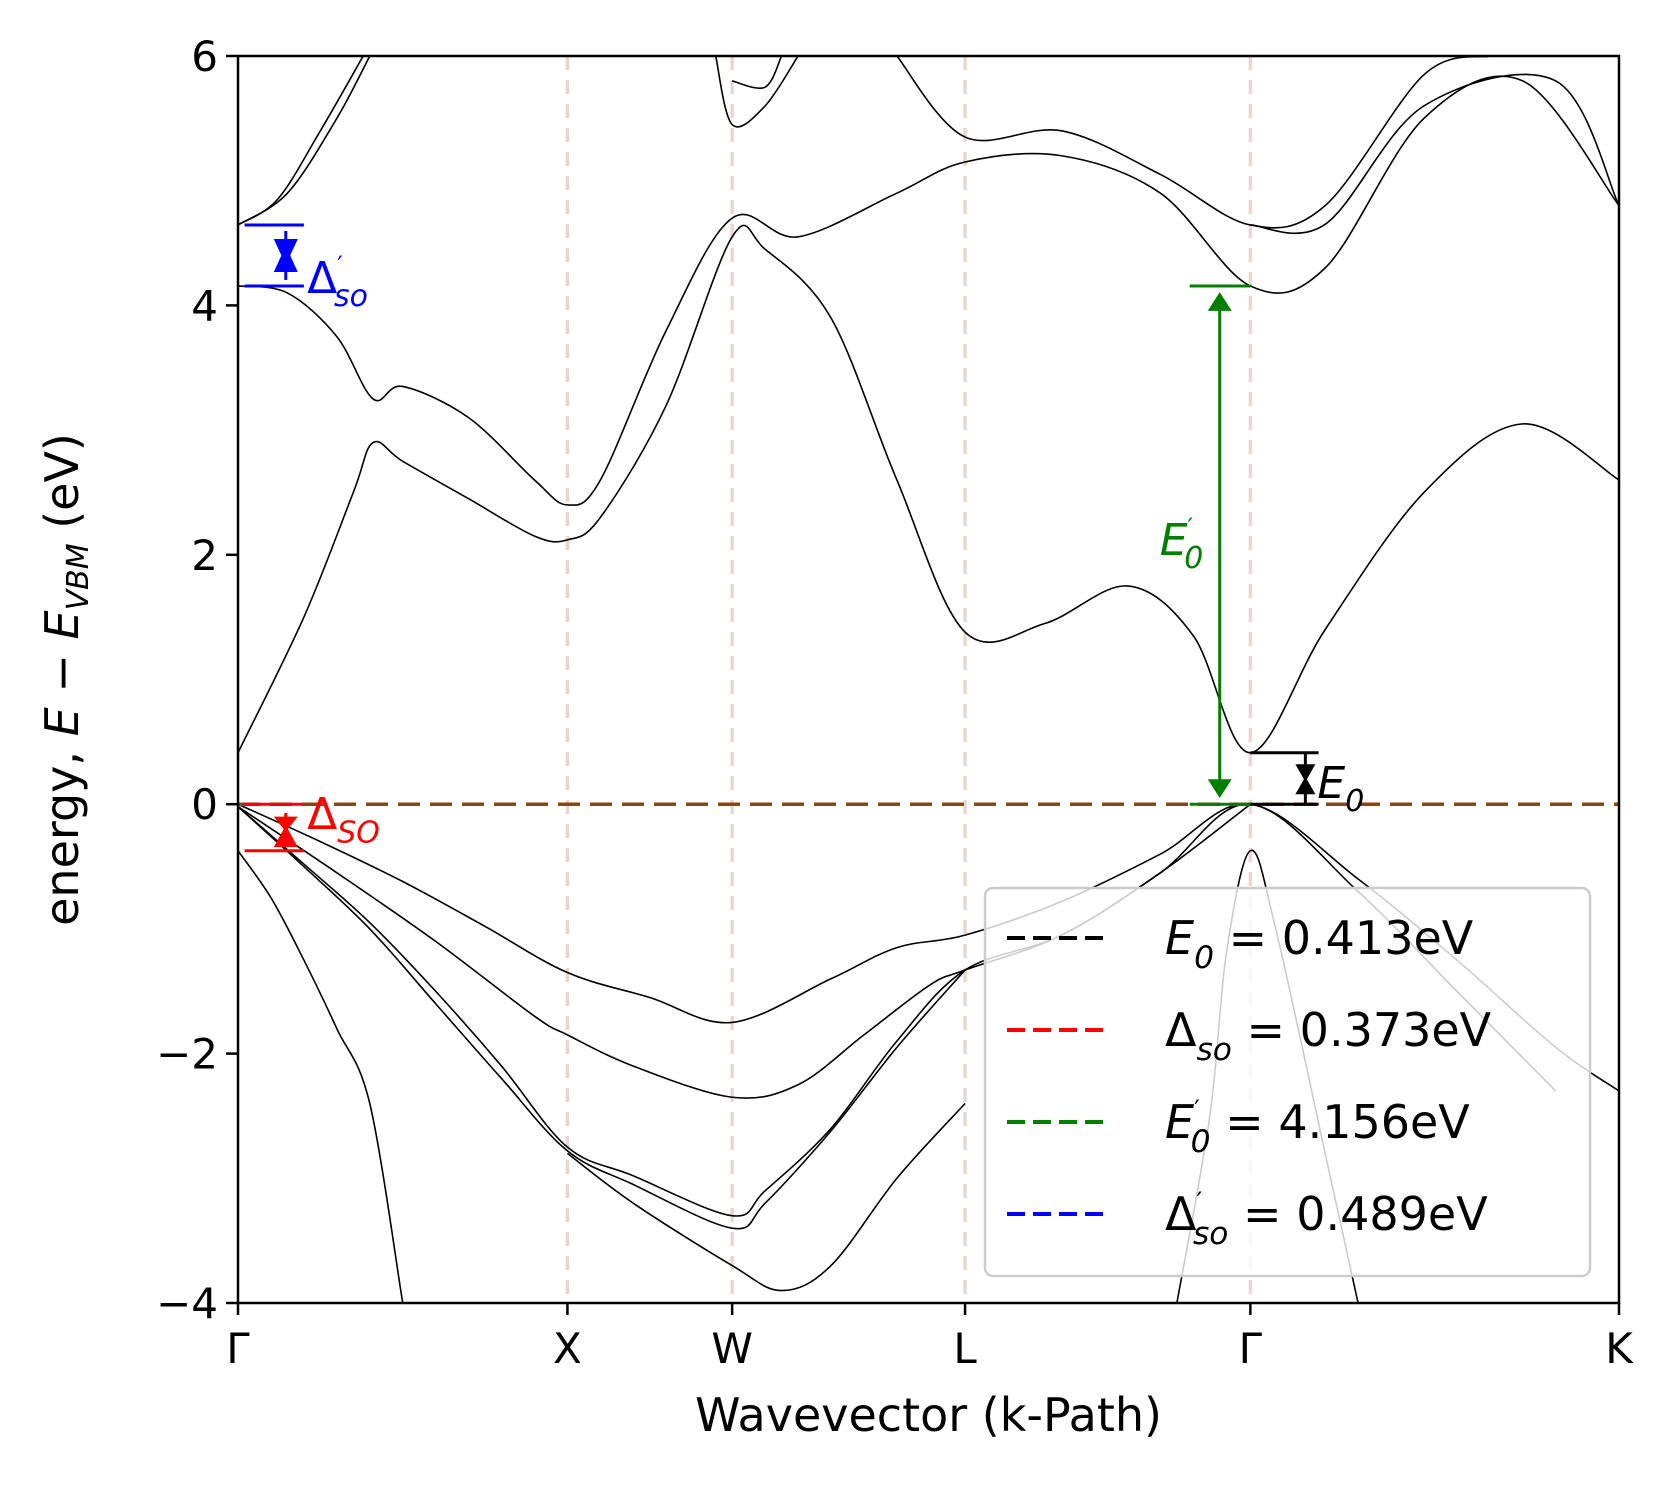 Image resolution: width=1663 pixels, height=1510 pixels. What do you see at coordinates (732, 1348) in the screenshot?
I see `x-tick-label: W` at bounding box center [732, 1348].